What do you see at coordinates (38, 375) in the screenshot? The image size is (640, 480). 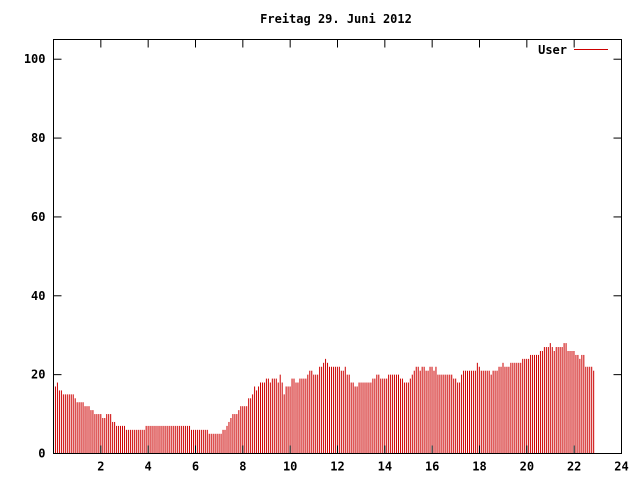 I see `y-tick-label: 20` at bounding box center [38, 375].